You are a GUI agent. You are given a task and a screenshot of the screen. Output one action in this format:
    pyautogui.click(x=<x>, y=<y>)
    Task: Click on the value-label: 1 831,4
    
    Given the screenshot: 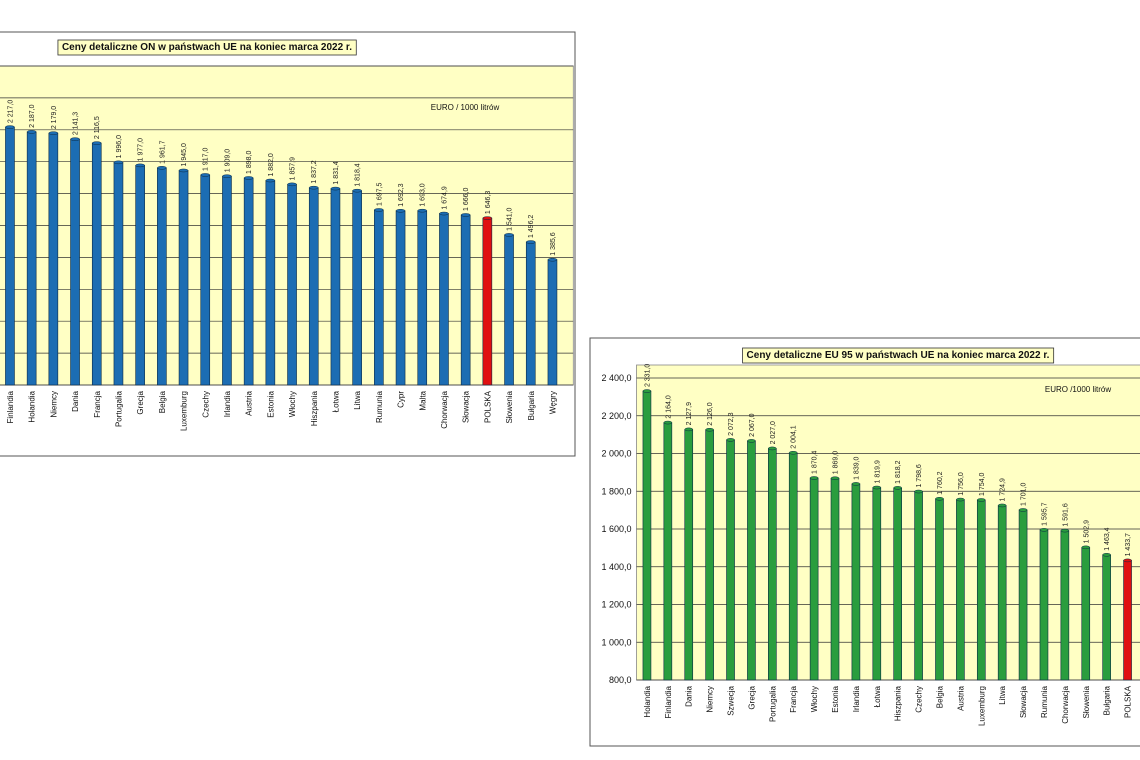 What is the action you would take?
    pyautogui.click(x=336, y=172)
    